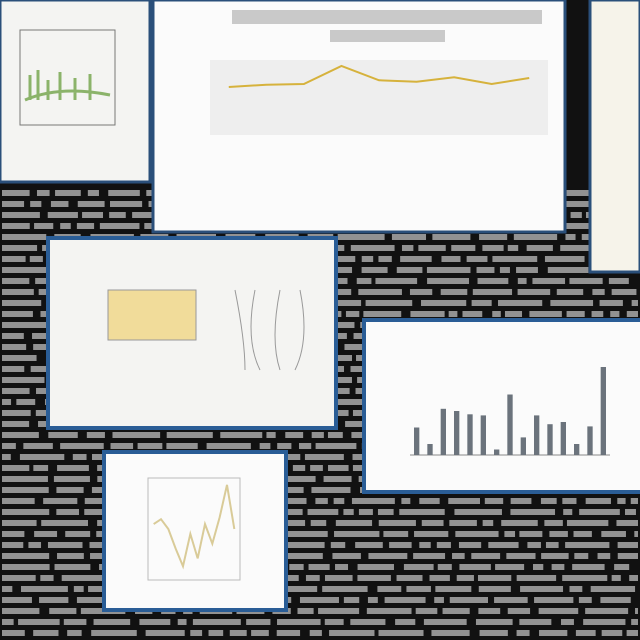 This screenshot has width=640, height=640. I want to click on title-smudge, so click(387, 36).